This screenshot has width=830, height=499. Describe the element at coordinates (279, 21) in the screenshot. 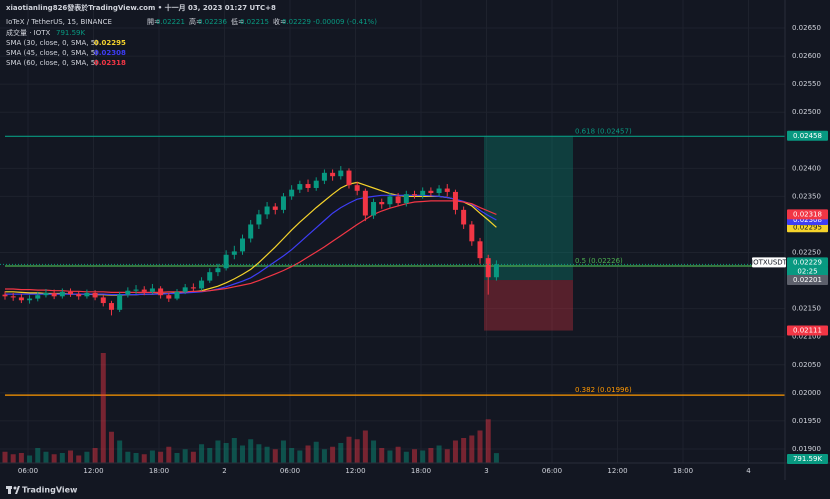

I see `quote-label: 收=` at that location.